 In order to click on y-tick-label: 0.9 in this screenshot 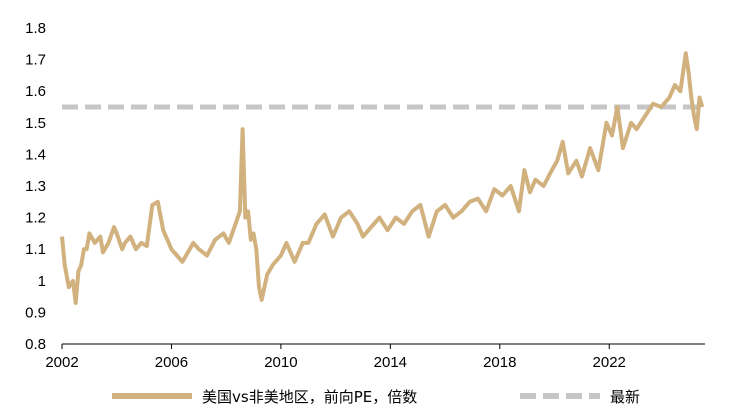, I will do `click(35, 312)`.